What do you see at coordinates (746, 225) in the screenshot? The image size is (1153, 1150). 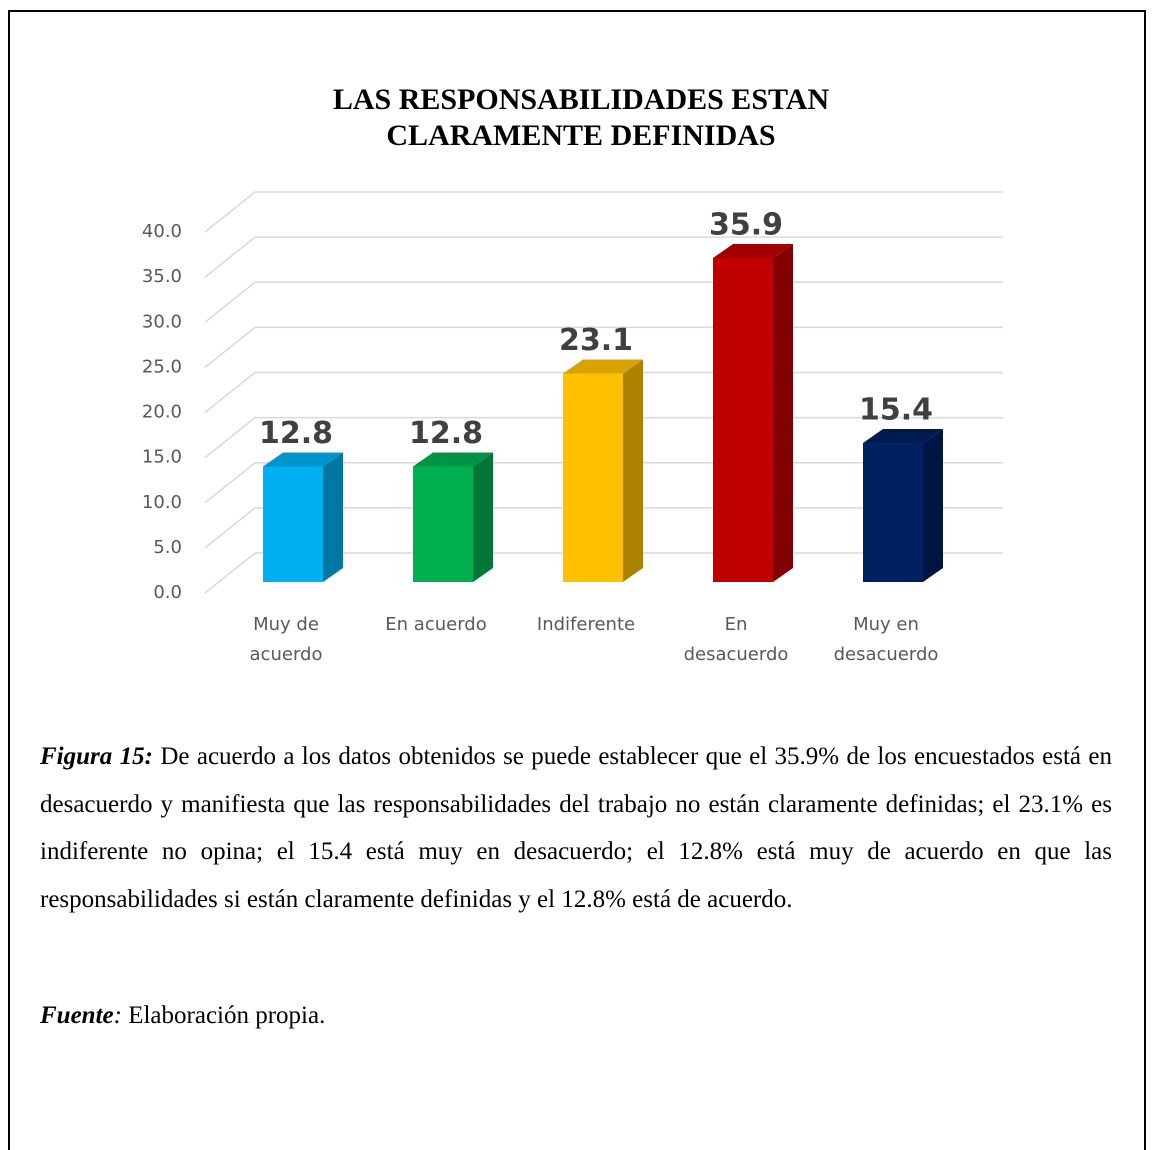 I see `value-label: 35.9` at bounding box center [746, 225].